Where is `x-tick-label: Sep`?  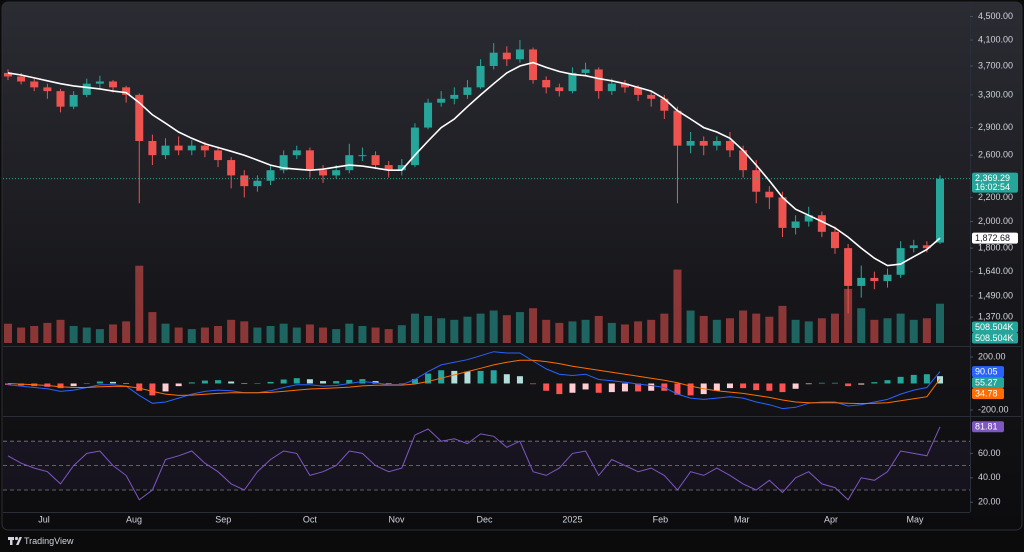
x-tick-label: Sep is located at coordinates (223, 519).